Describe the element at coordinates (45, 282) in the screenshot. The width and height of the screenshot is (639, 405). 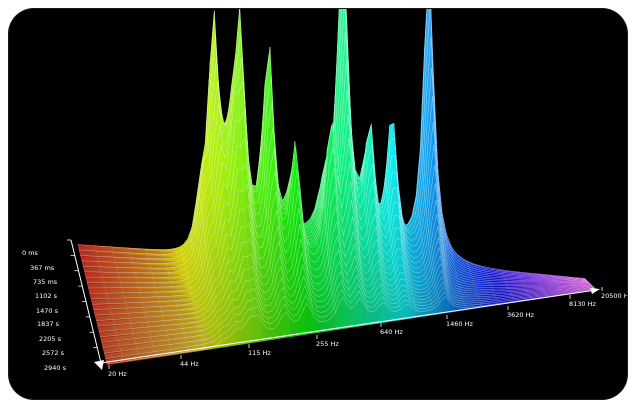
I see `y-tick-label: 735 ms` at that location.